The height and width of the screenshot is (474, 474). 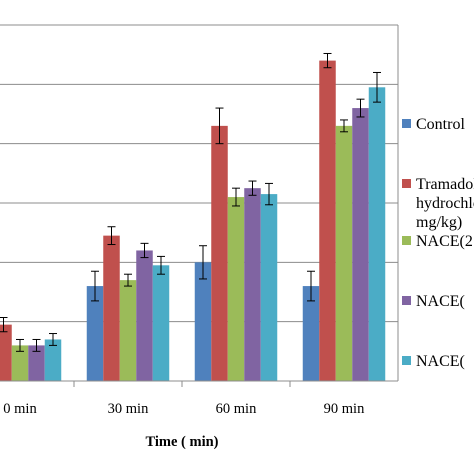 I want to click on legend-label: NACE(2, so click(x=444, y=241).